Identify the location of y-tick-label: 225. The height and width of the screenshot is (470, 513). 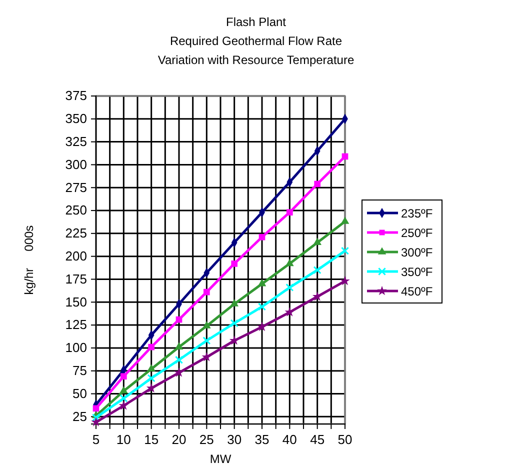
(76, 233).